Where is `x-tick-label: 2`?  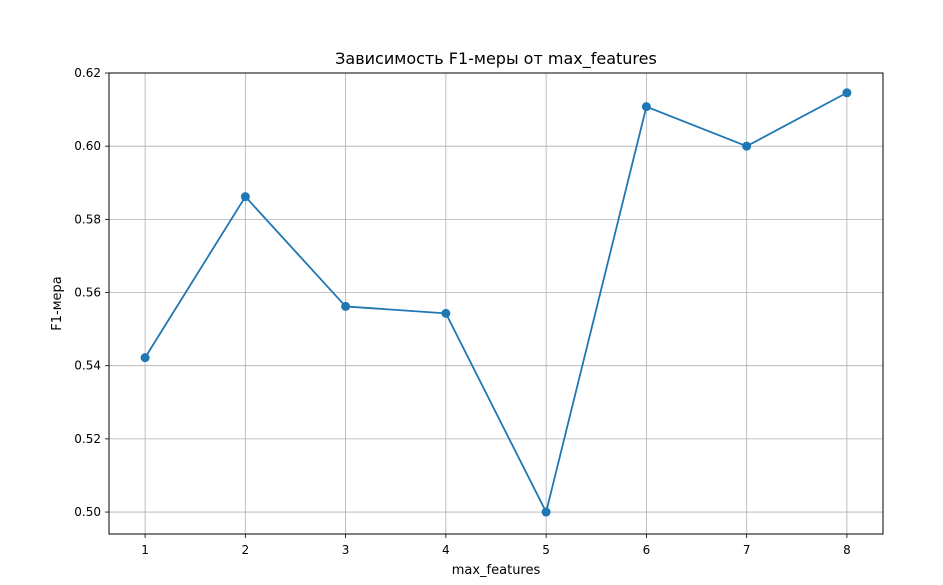
x-tick-label: 2 is located at coordinates (246, 550).